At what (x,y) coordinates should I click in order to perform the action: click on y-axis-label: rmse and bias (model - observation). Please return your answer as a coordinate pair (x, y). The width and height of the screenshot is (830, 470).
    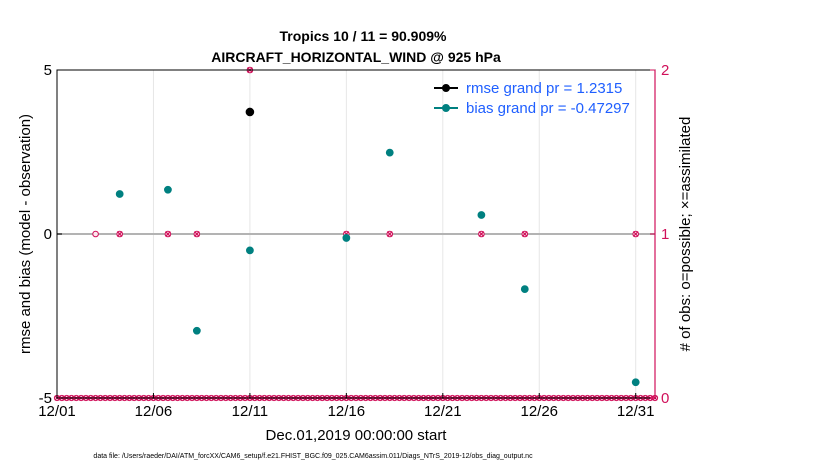
    Looking at the image, I should click on (25, 234).